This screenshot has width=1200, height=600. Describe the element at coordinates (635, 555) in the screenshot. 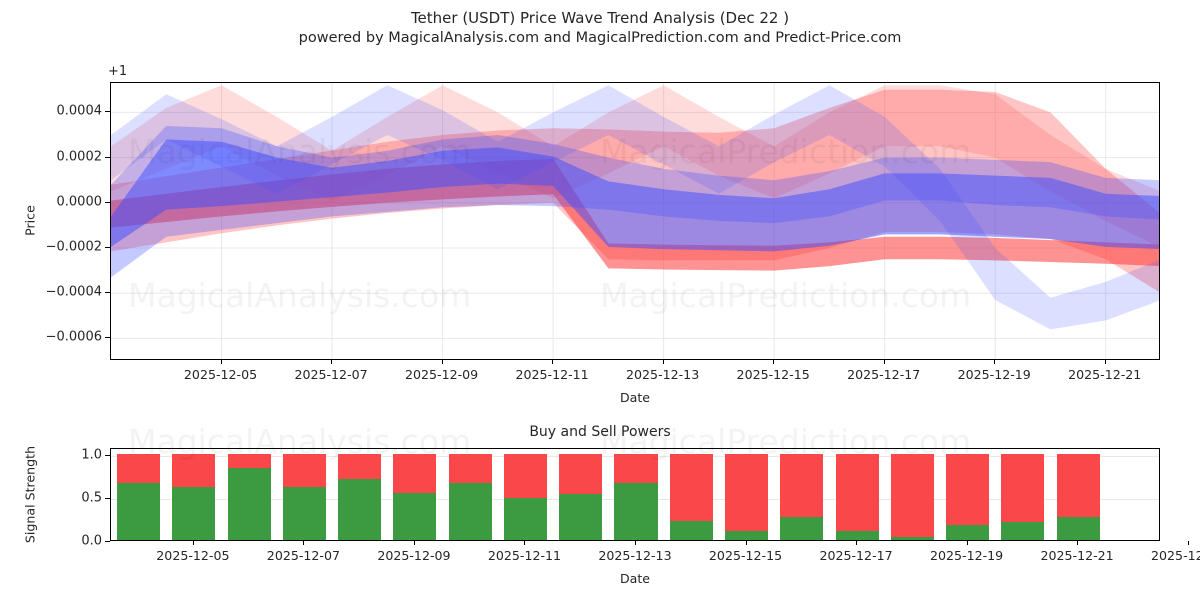

I see `signal-x-tick-label: 2025-12-13` at that location.